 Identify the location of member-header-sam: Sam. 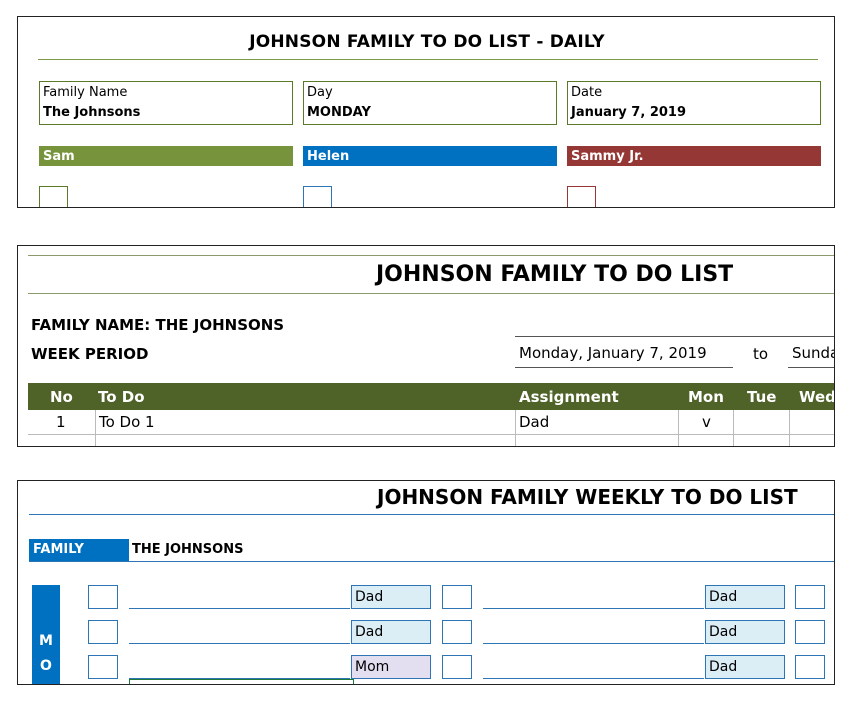
(166, 156).